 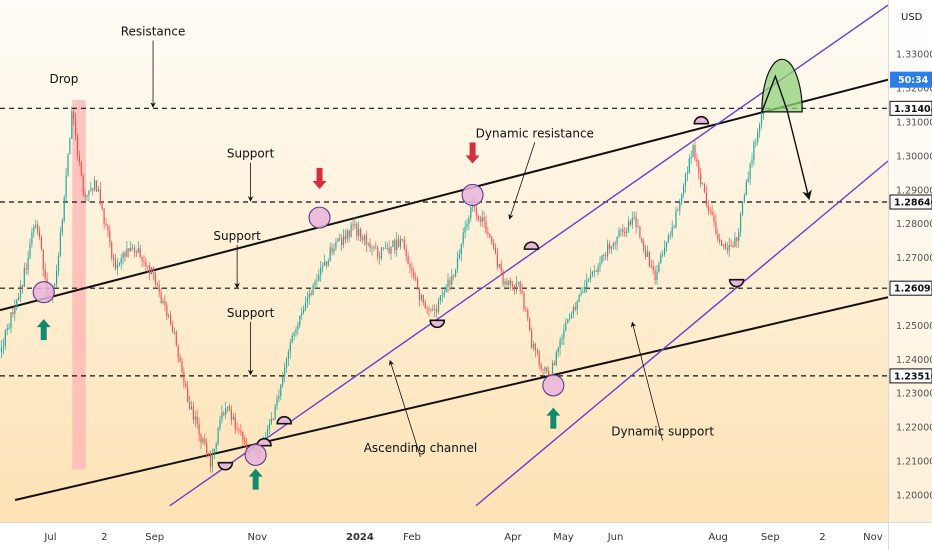 What do you see at coordinates (63, 79) in the screenshot?
I see `annotation-label: Drop` at bounding box center [63, 79].